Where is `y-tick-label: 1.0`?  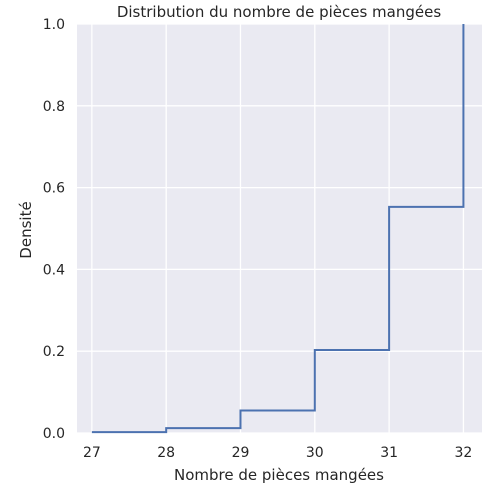
y-tick-label: 1.0 is located at coordinates (54, 25).